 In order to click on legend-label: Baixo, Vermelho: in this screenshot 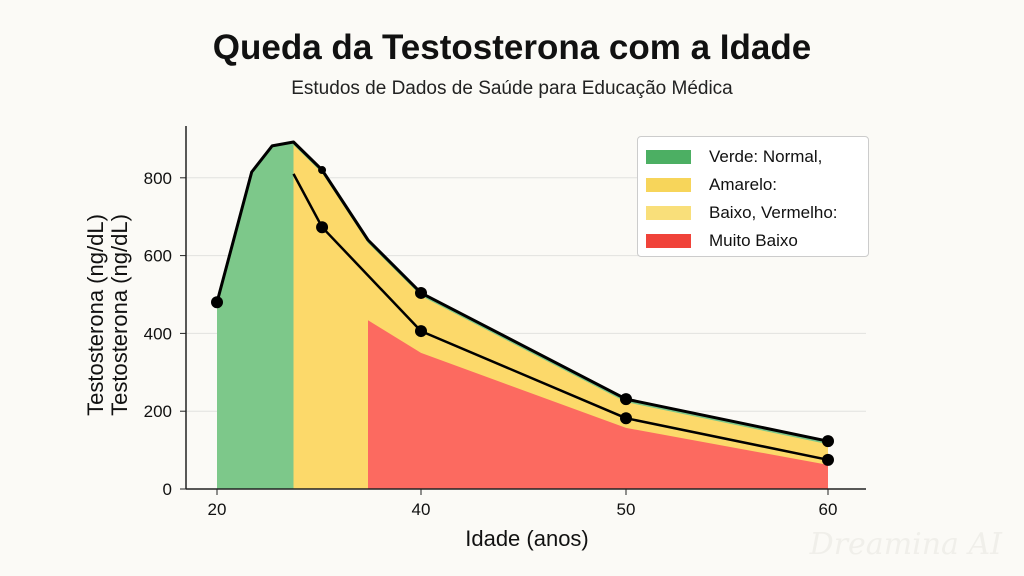, I will do `click(773, 212)`.